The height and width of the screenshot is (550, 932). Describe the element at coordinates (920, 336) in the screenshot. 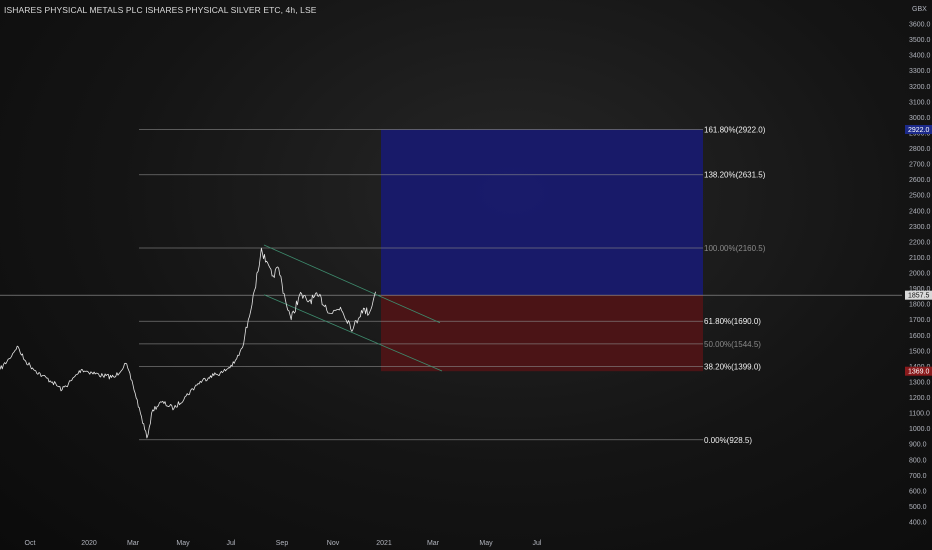

I see `y-tick-label: 1600.0` at that location.